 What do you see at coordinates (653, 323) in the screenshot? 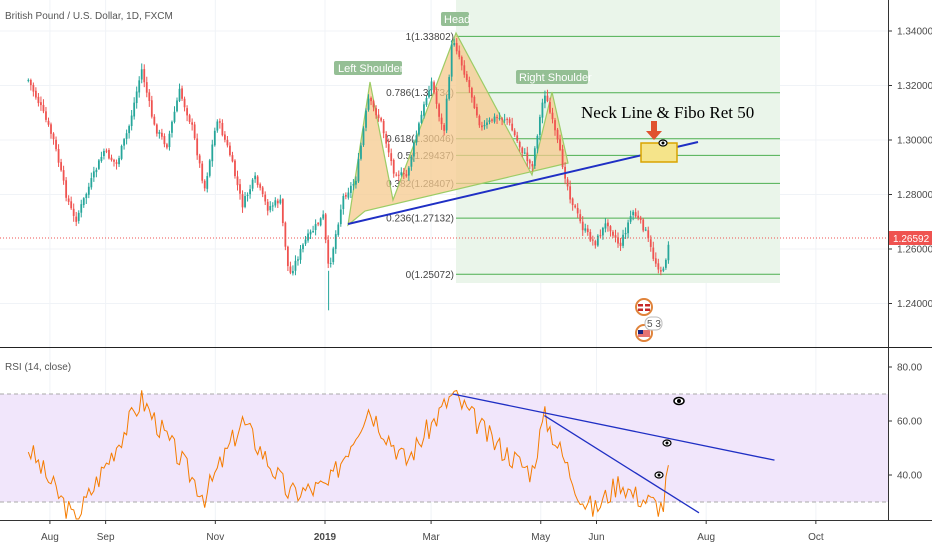
I see `event-count-badge: 5 3` at bounding box center [653, 323].